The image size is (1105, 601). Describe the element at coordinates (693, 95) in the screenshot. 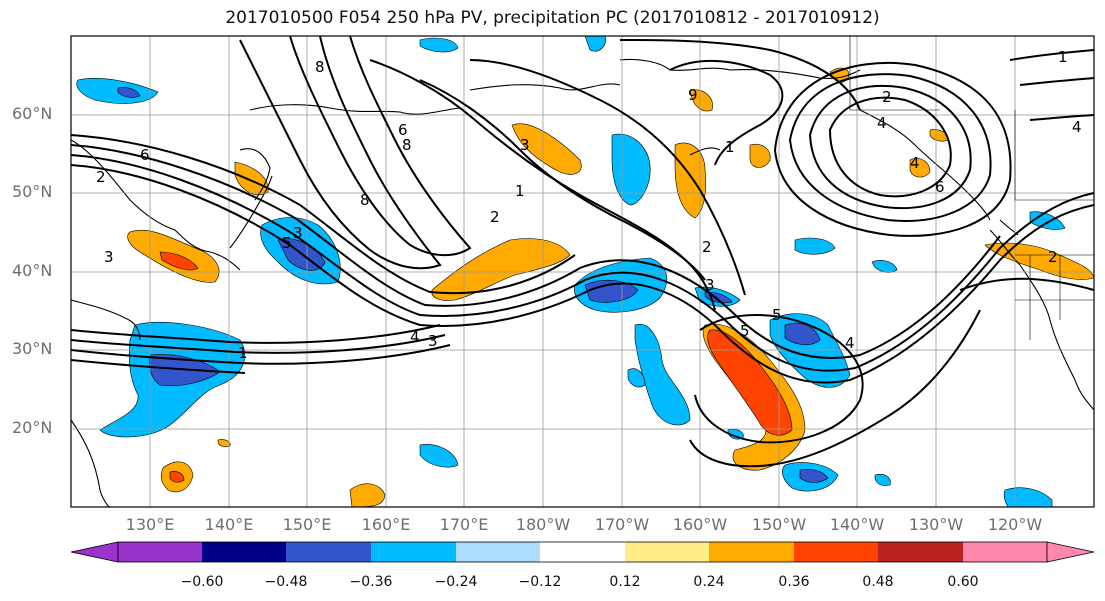

I see `contour-label: 9` at that location.